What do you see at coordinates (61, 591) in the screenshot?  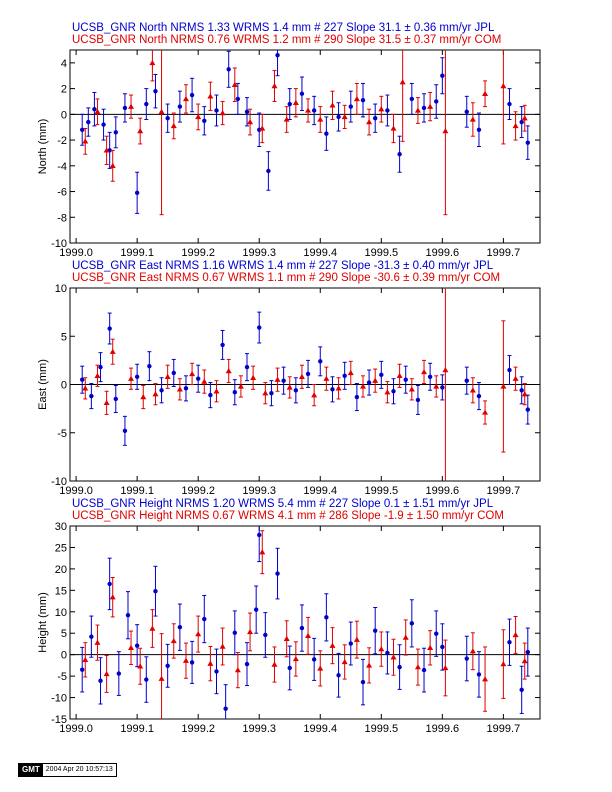 I see `y-tick-label: 15` at bounding box center [61, 591].